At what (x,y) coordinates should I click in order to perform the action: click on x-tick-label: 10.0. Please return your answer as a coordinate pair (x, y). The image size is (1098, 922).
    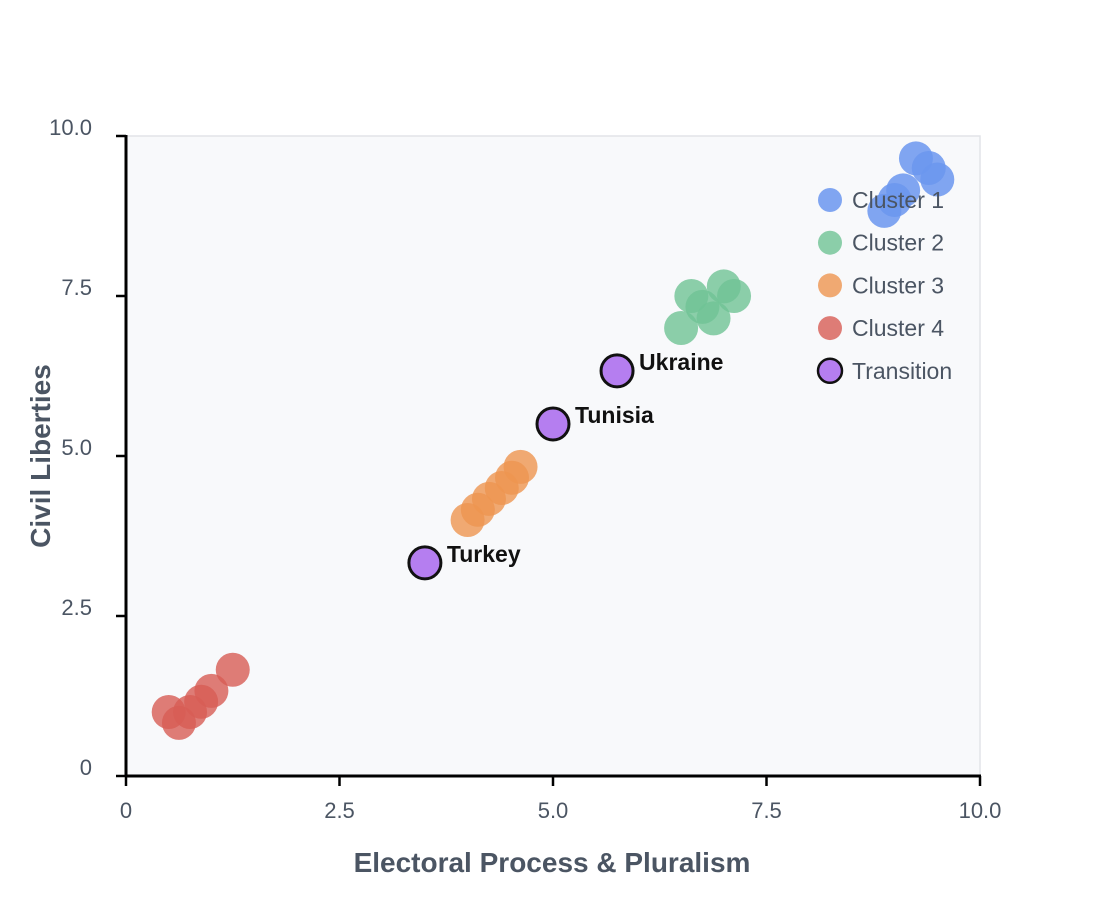
    Looking at the image, I should click on (980, 810).